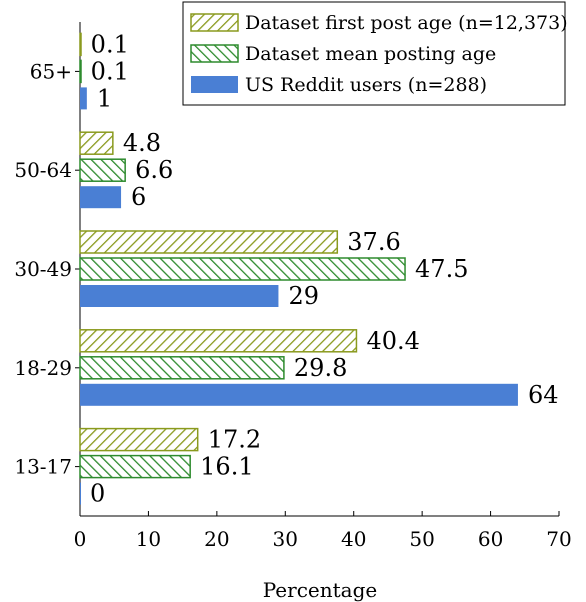 The height and width of the screenshot is (602, 586). Describe the element at coordinates (51, 71) in the screenshot. I see `category-label: 65+` at that location.